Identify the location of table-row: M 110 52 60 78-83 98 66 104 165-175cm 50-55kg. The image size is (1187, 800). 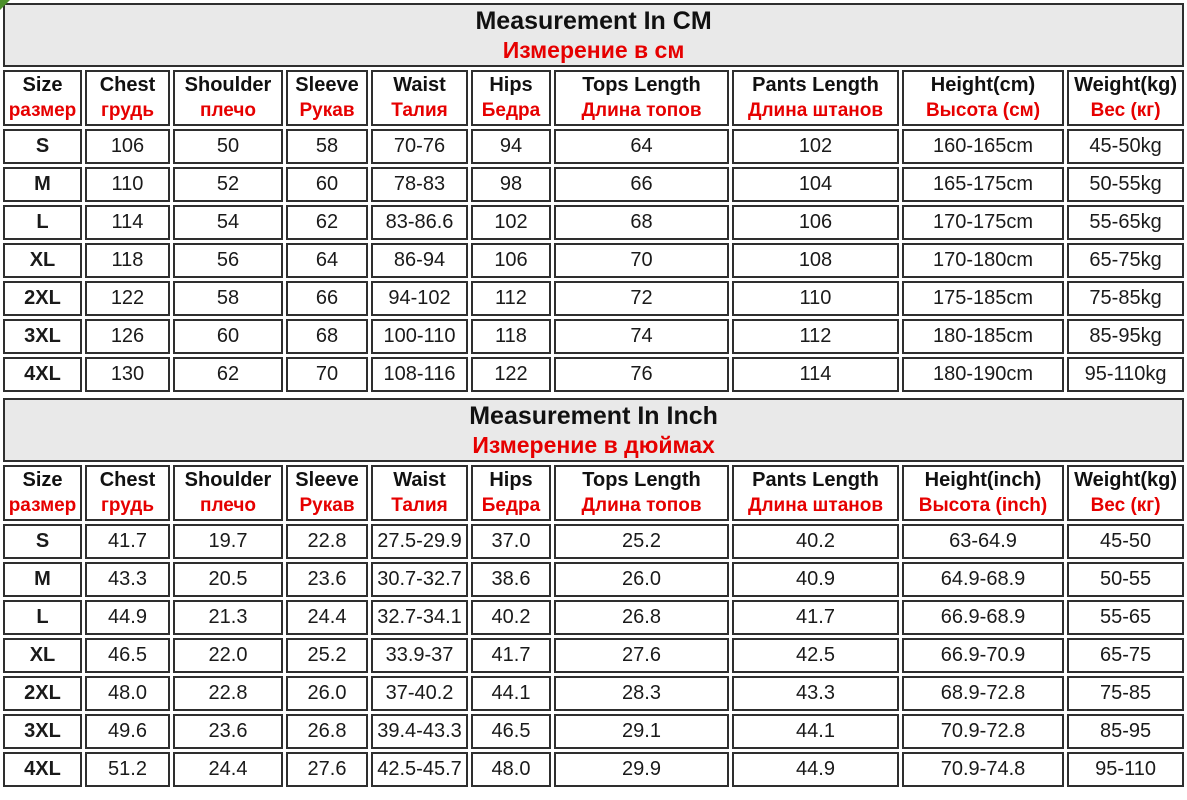
(594, 184).